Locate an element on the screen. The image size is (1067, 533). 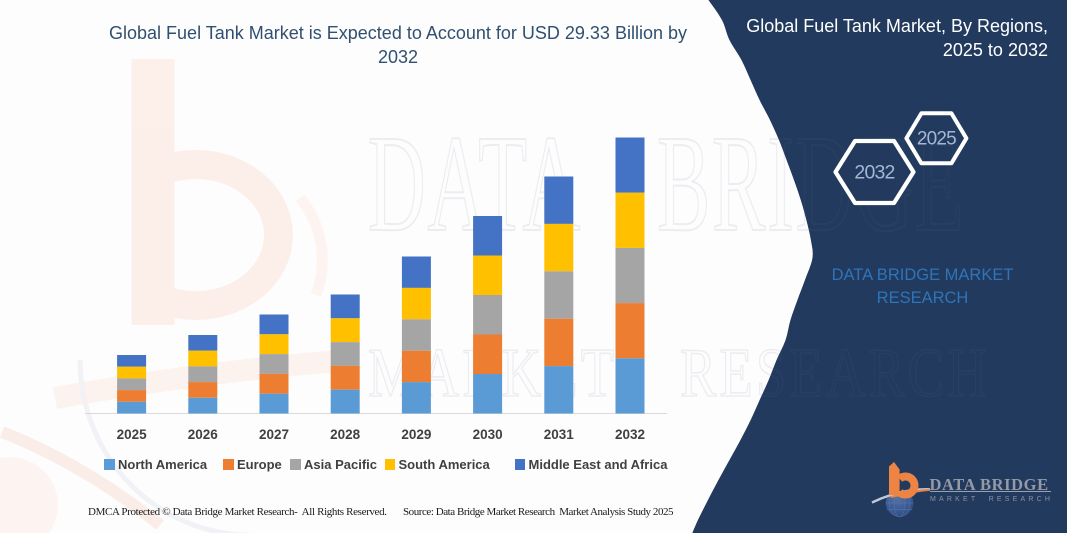
svg-text: 2025 is located at coordinates (936, 139).